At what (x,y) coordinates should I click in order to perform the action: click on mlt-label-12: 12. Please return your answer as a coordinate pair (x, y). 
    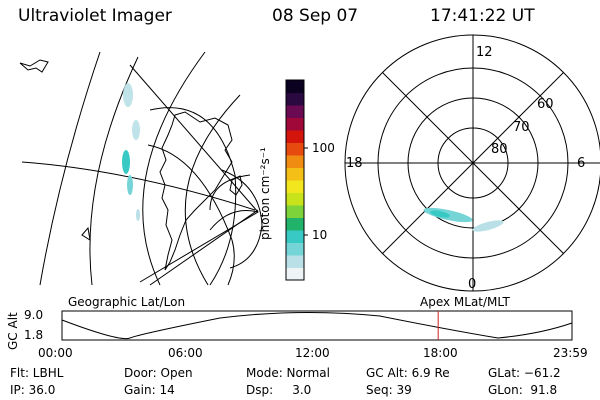
    Looking at the image, I should click on (484, 52).